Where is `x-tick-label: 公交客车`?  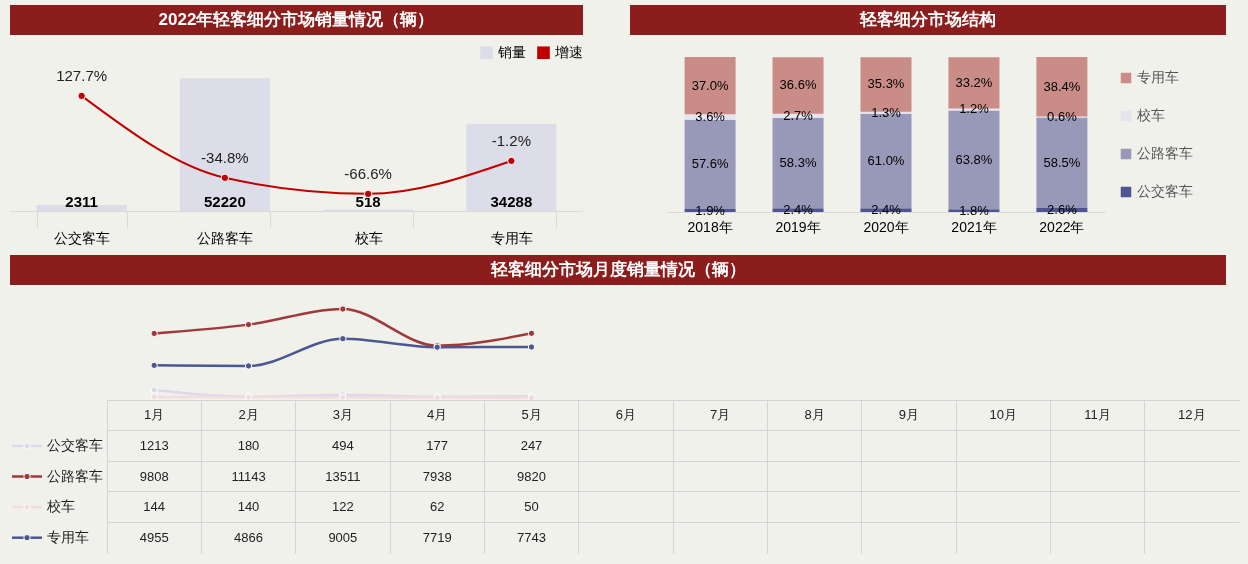 x-tick-label: 公交客车 is located at coordinates (82, 237).